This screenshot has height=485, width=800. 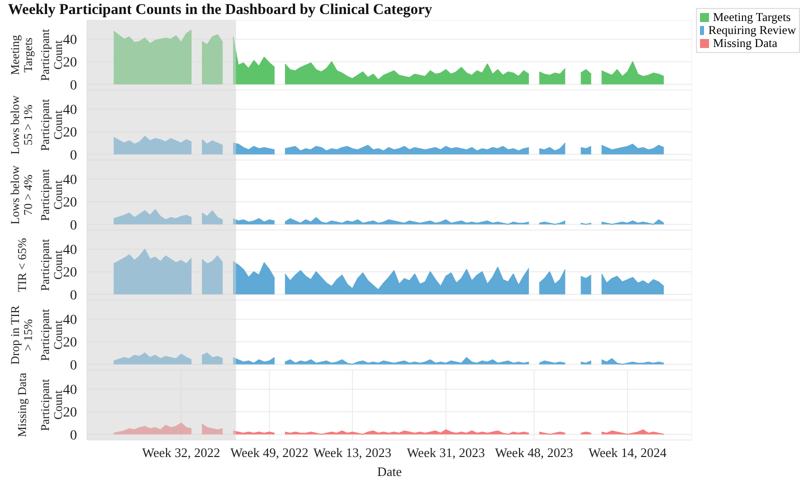 What do you see at coordinates (21, 55) in the screenshot?
I see `text: Meeting Targets` at bounding box center [21, 55].